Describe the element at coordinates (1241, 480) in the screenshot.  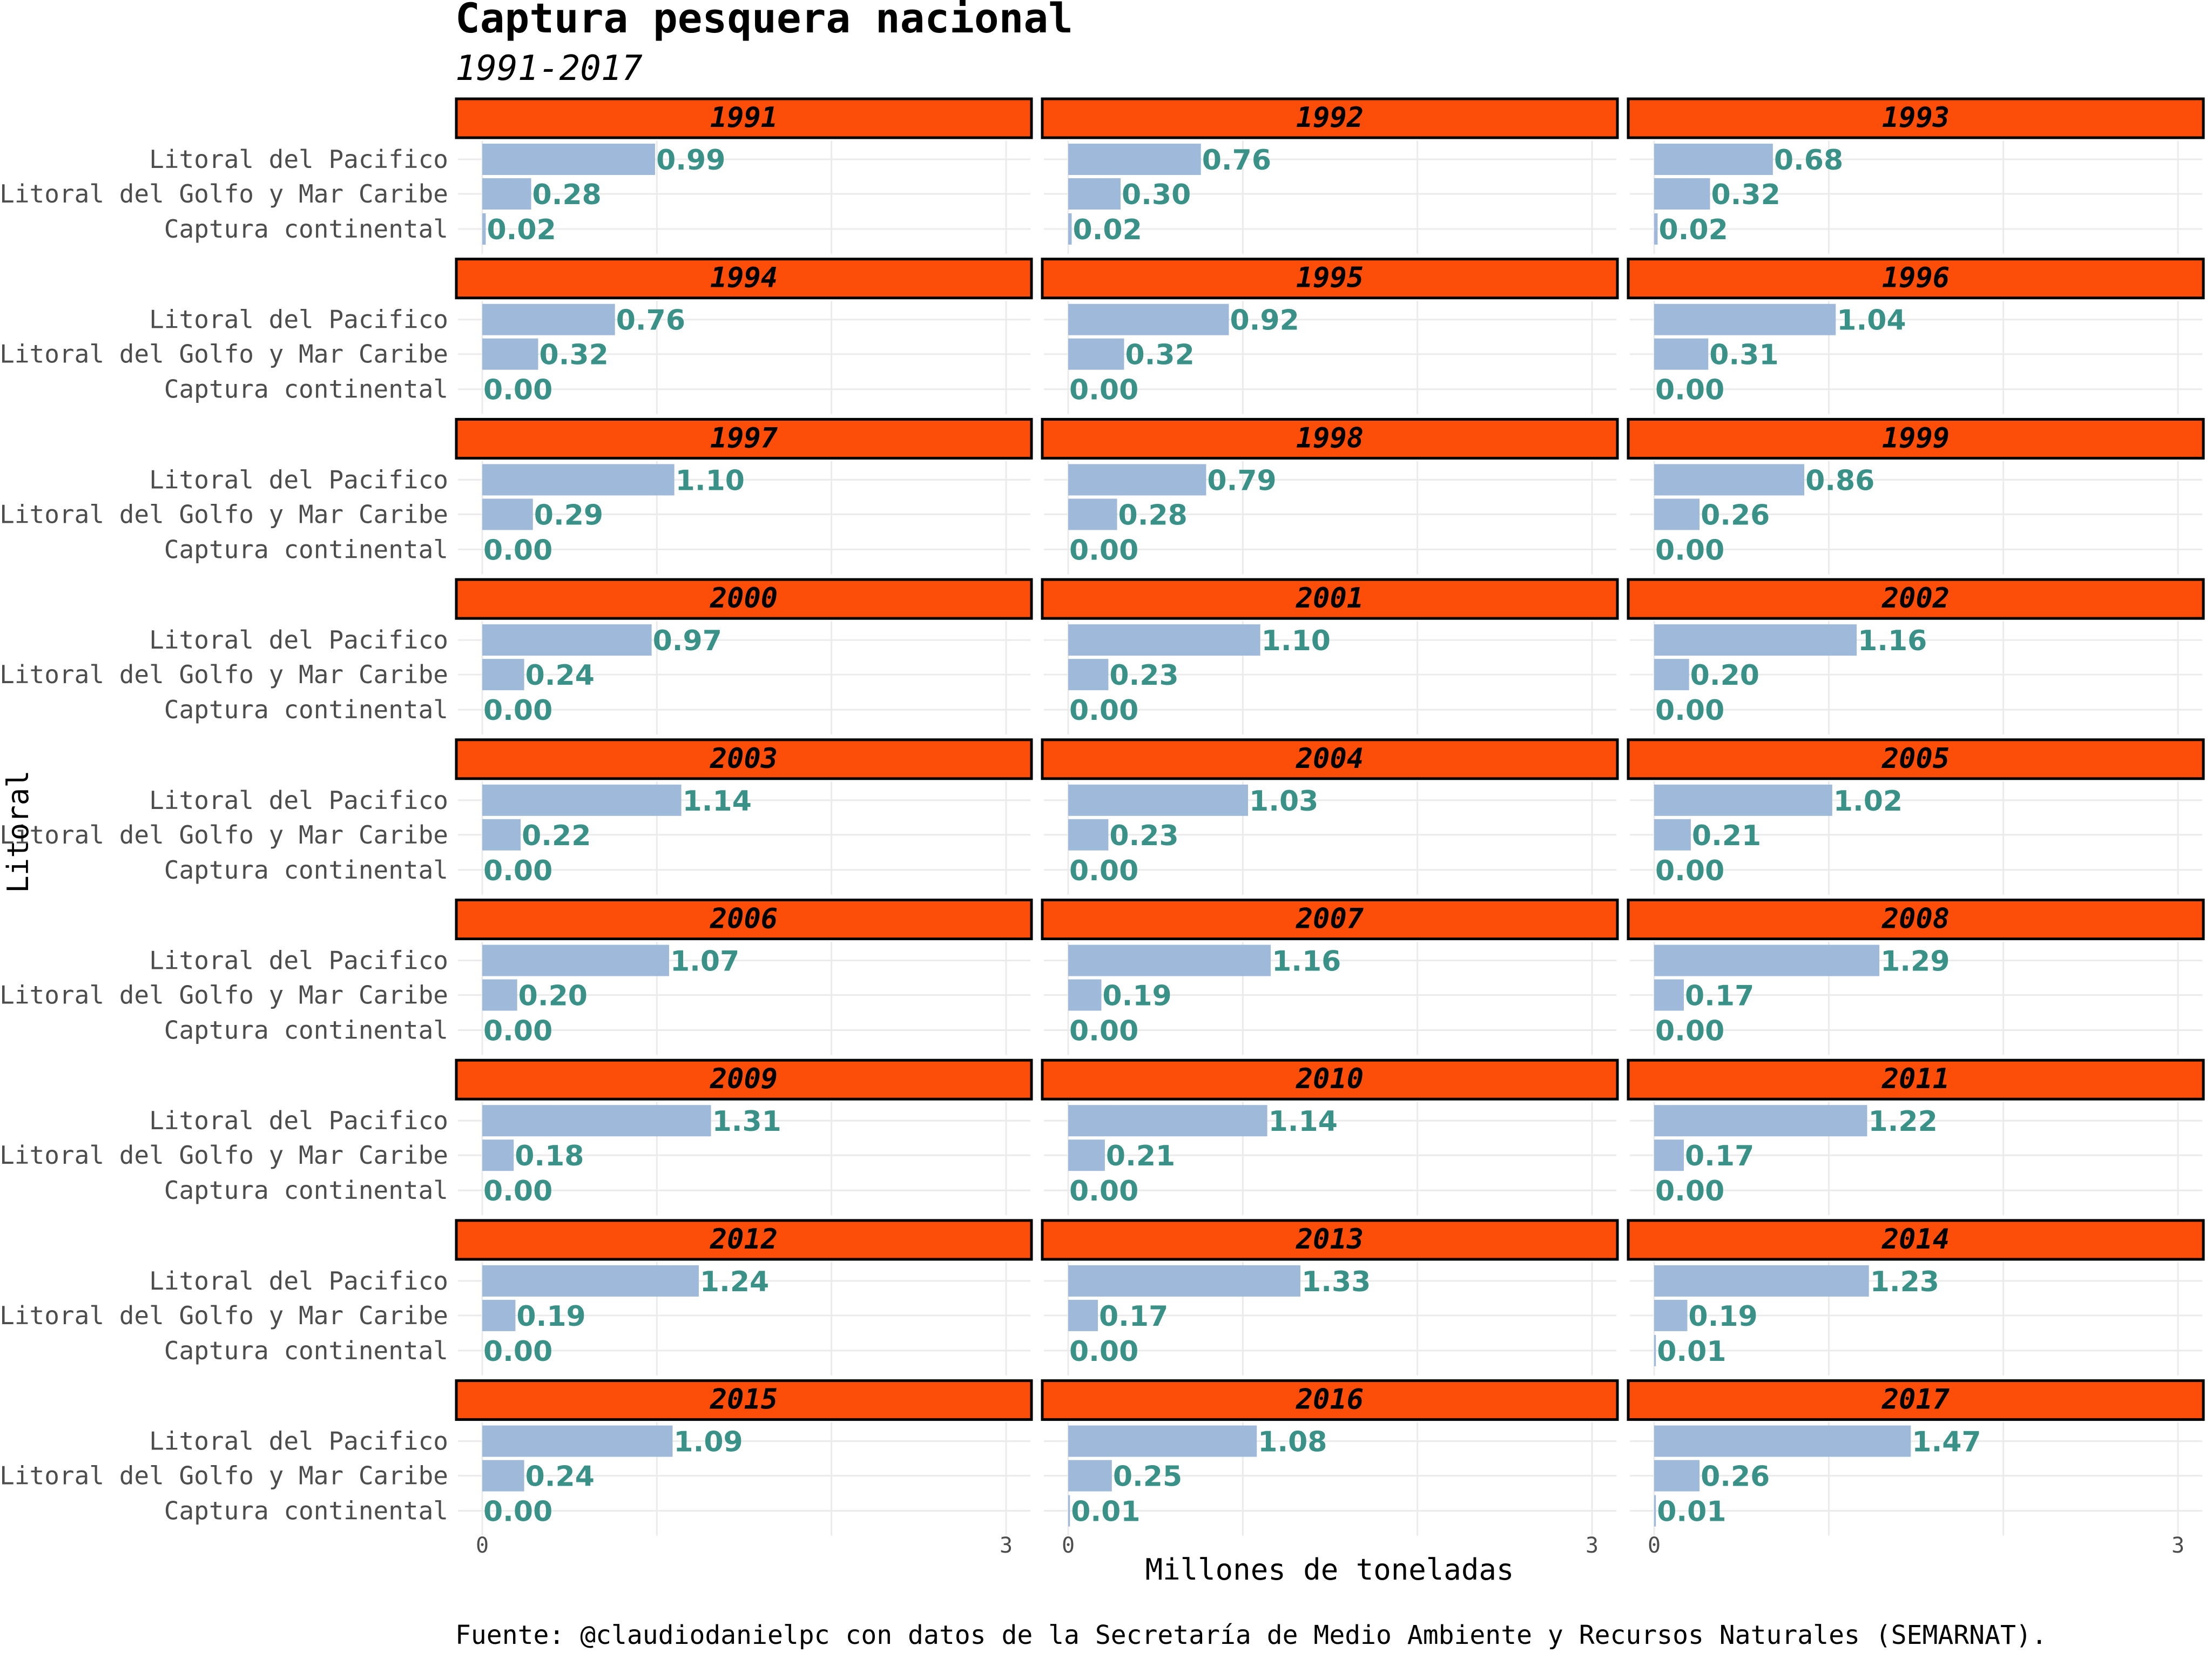
I see `bar-value-label: 0.79` at that location.